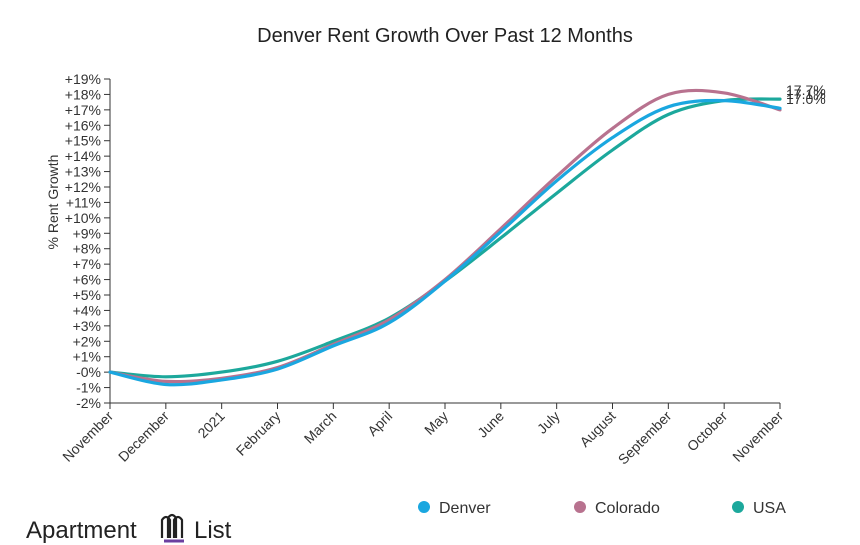  Describe the element at coordinates (53, 202) in the screenshot. I see `y-axis-label: % Rent Growth` at that location.